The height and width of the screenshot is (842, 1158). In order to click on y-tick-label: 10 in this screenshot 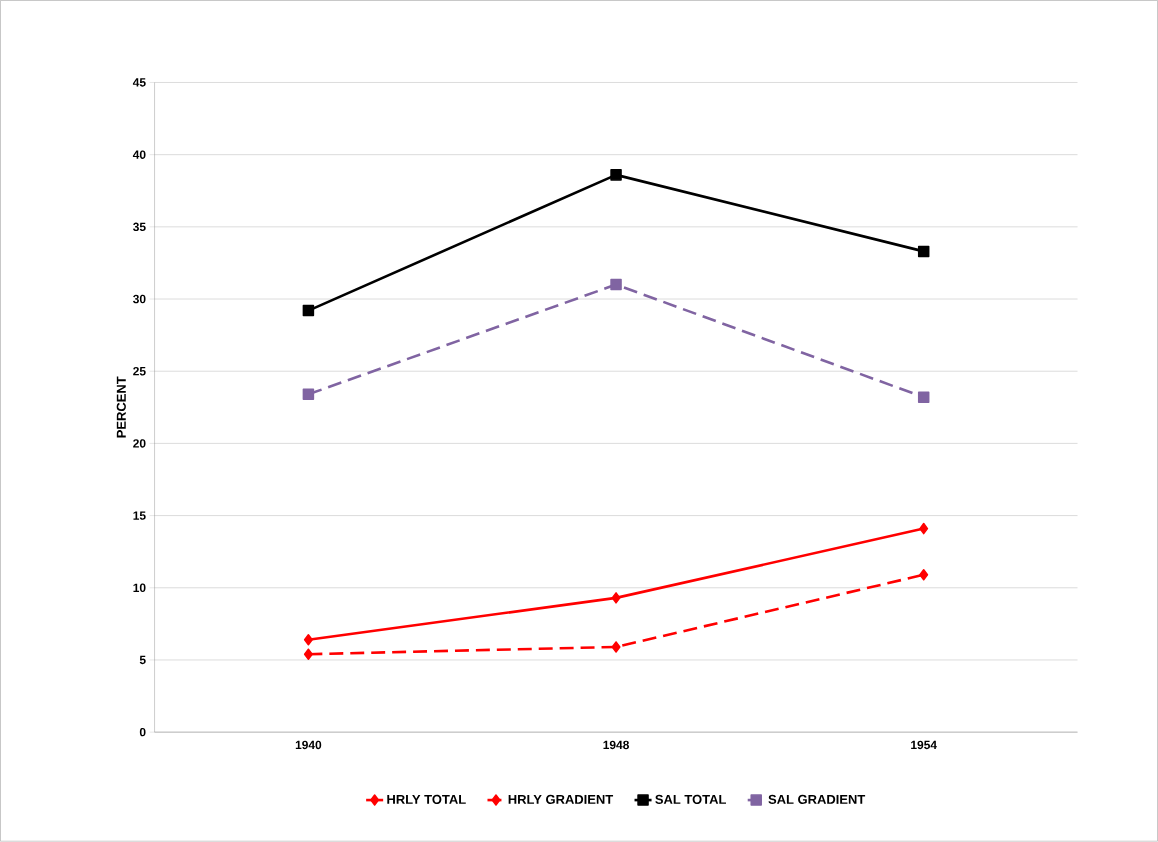, I will do `click(139, 588)`.